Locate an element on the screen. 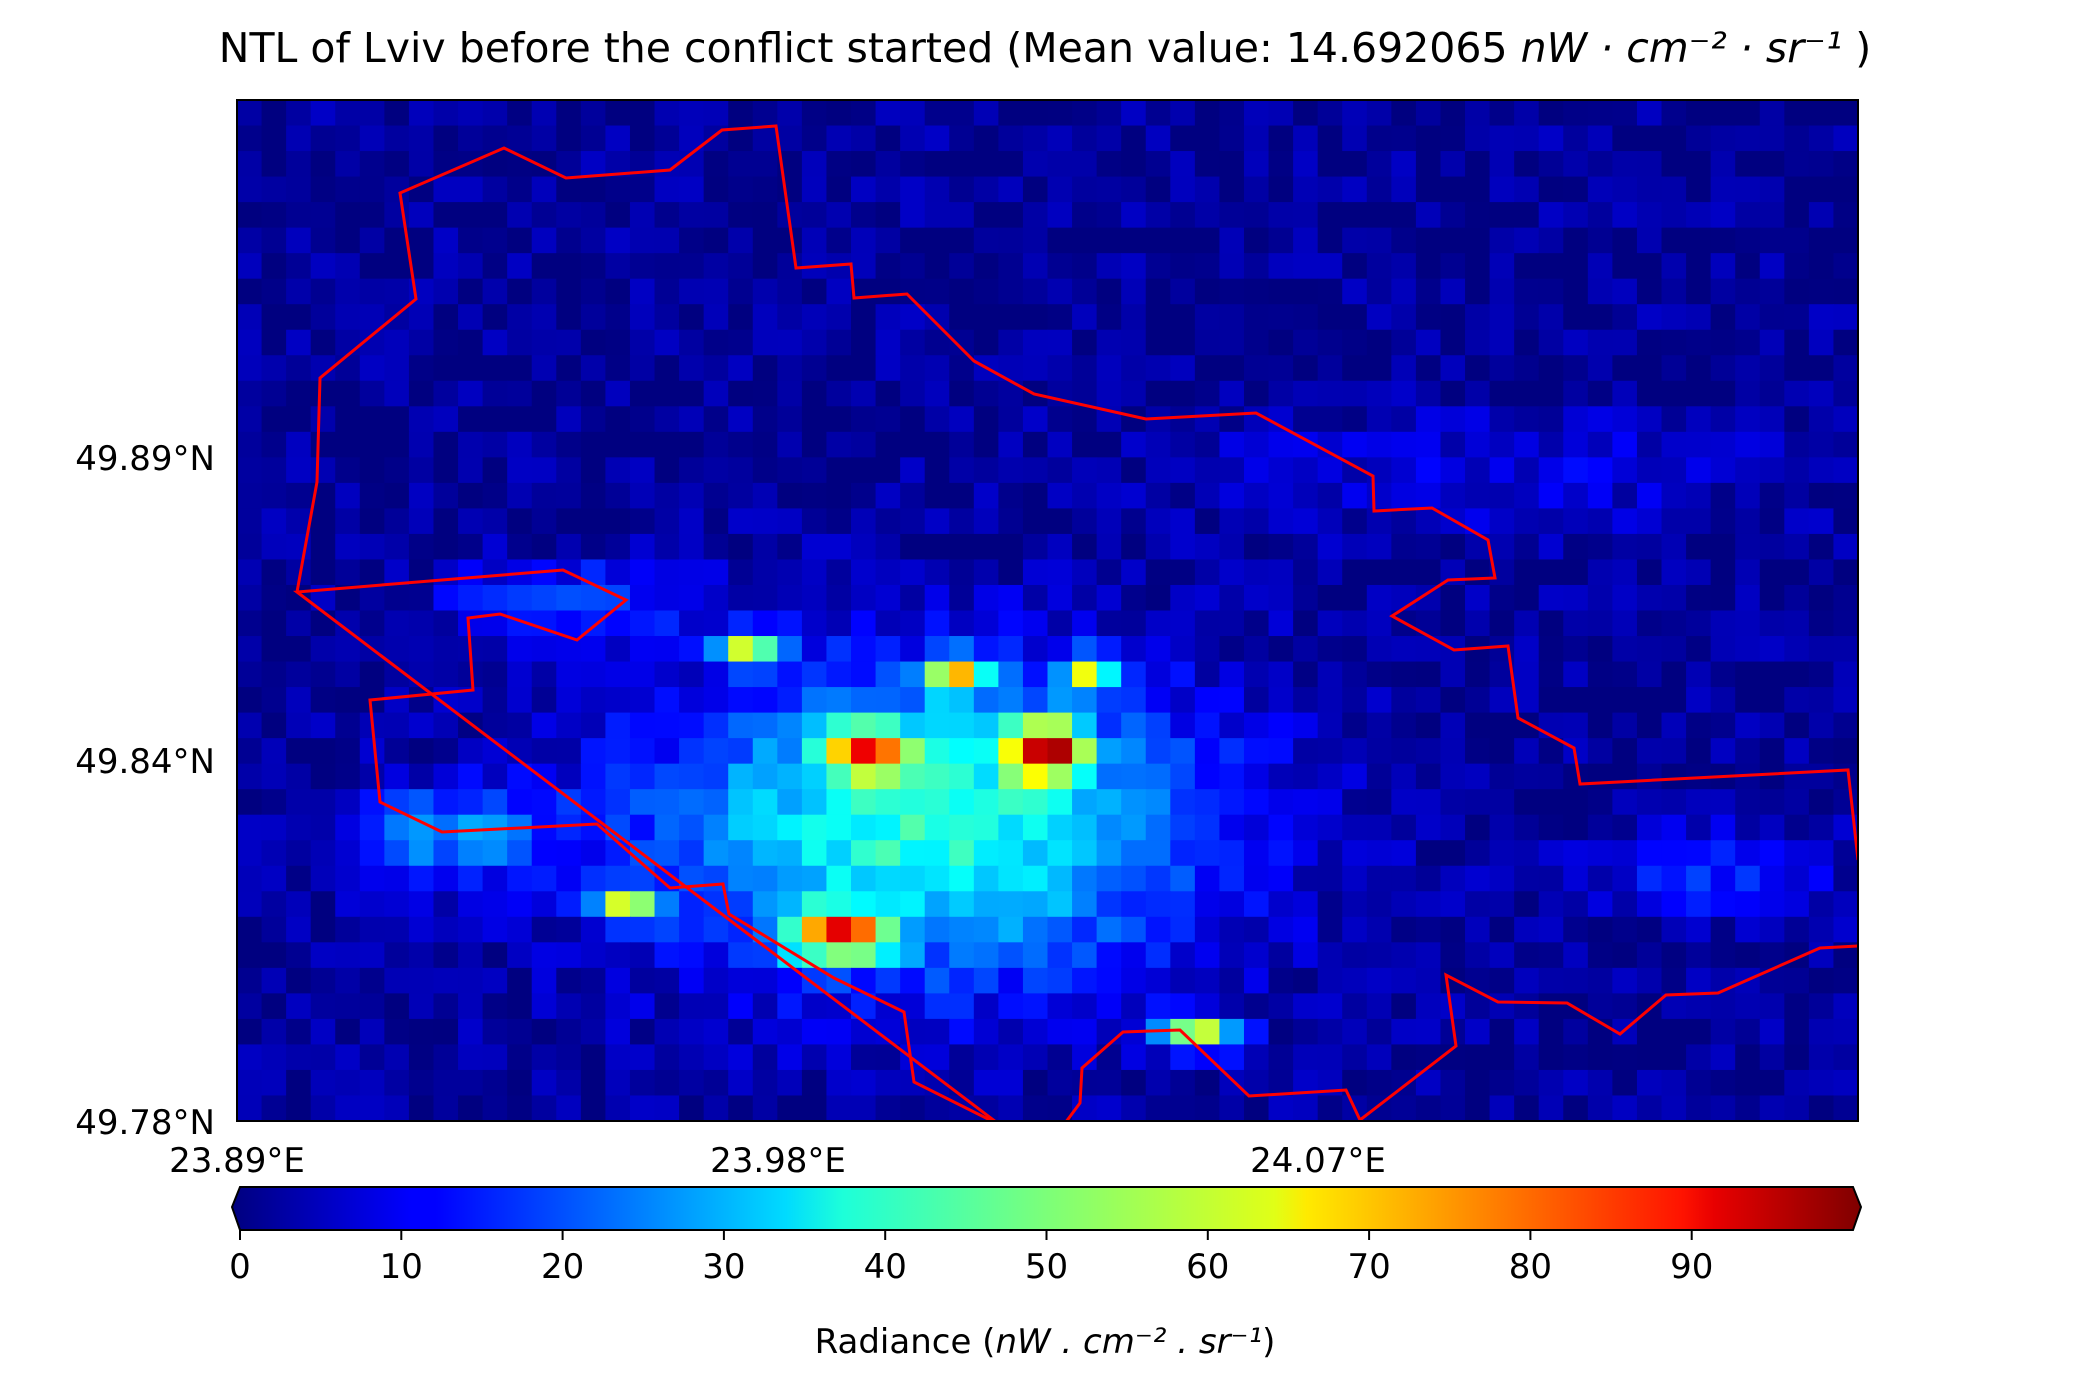 This screenshot has height=1395, width=2090. colorbar-label-suffix: ) is located at coordinates (1269, 1342).